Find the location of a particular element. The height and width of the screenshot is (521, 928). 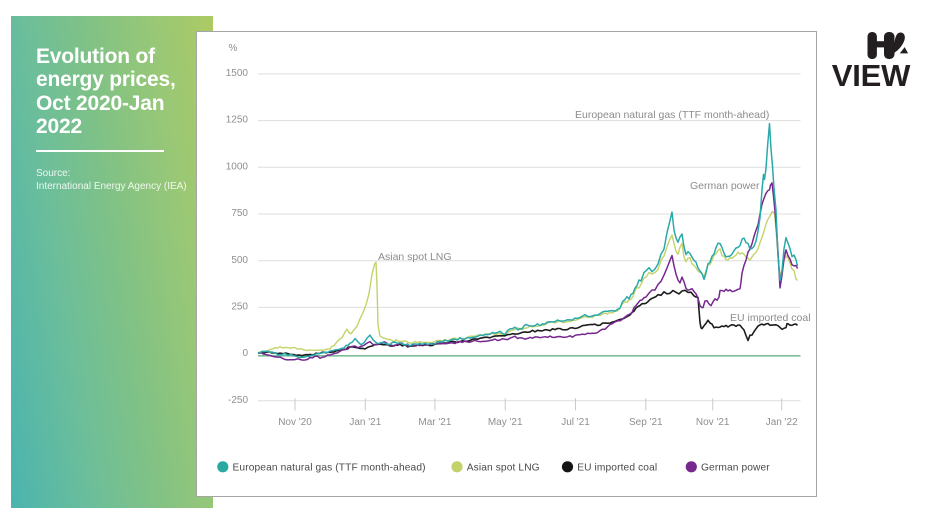

svg-text: 250 is located at coordinates (239, 307).